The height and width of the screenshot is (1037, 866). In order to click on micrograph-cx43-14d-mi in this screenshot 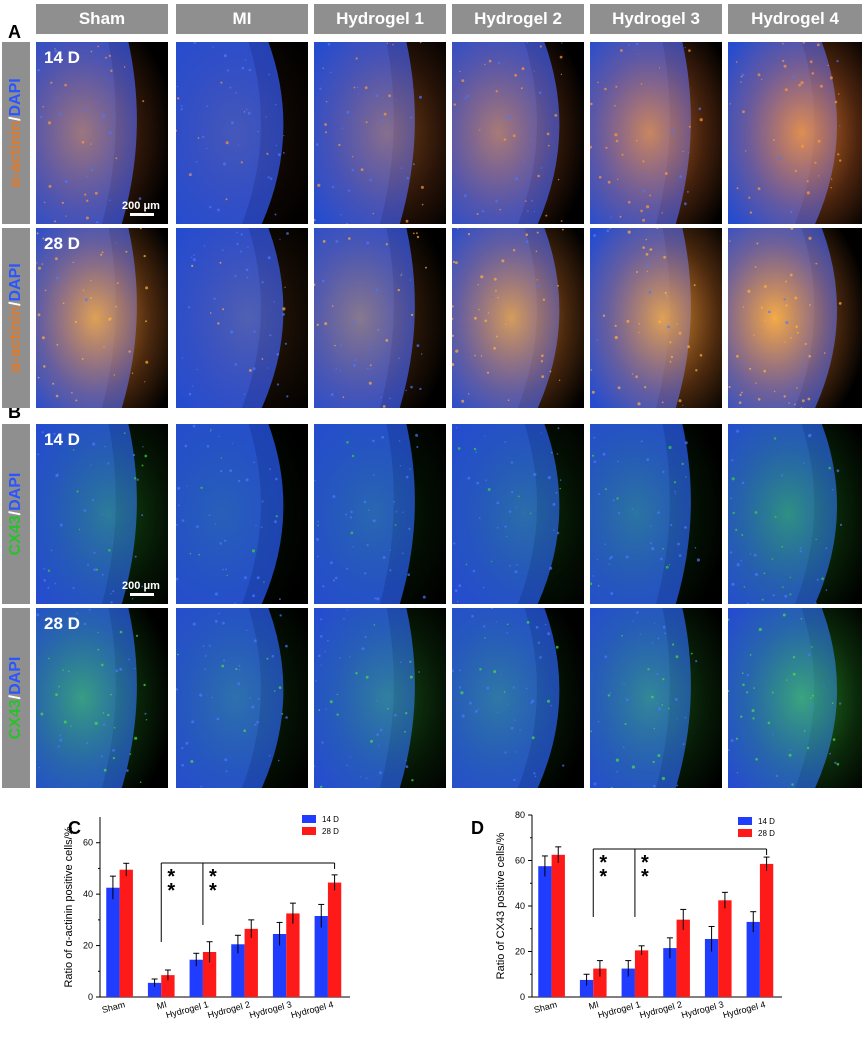, I will do `click(242, 514)`.